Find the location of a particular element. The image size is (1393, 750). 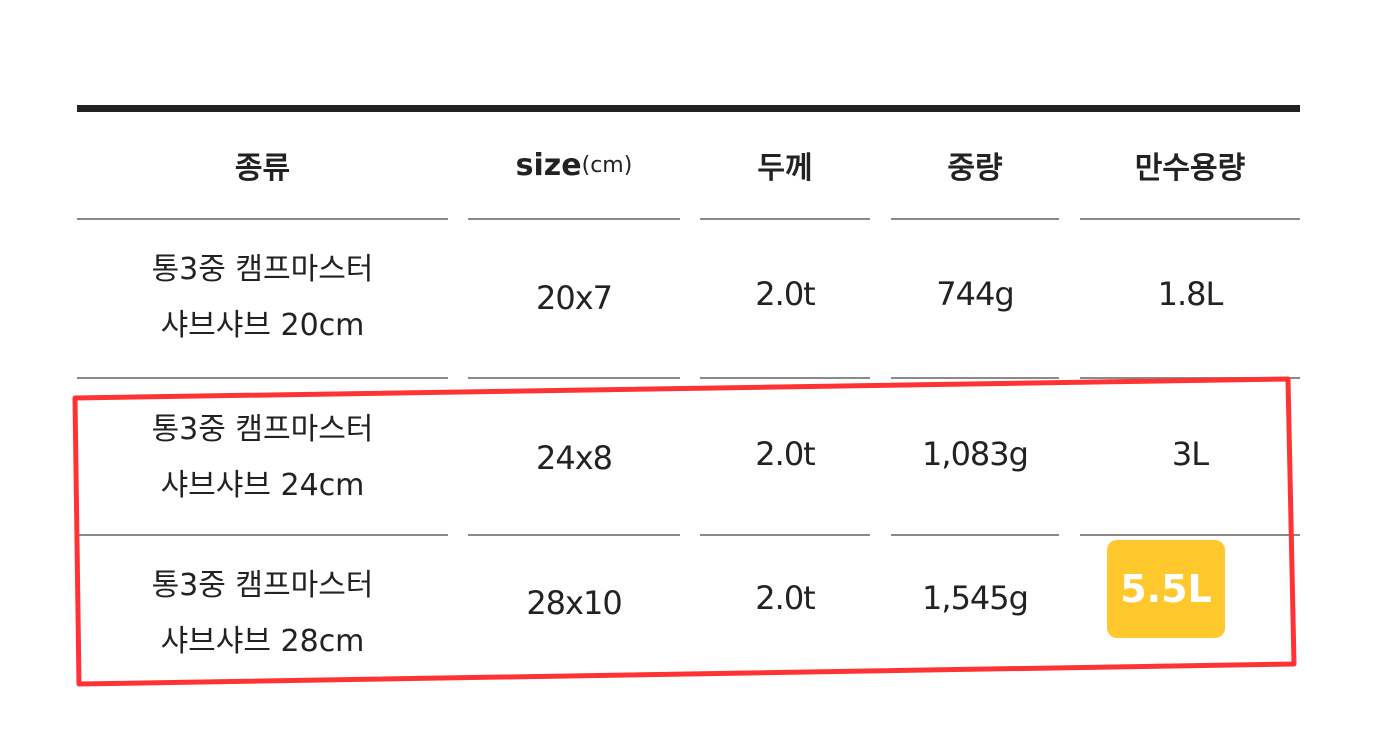

table-row-1-size: 20x7 is located at coordinates (574, 298).